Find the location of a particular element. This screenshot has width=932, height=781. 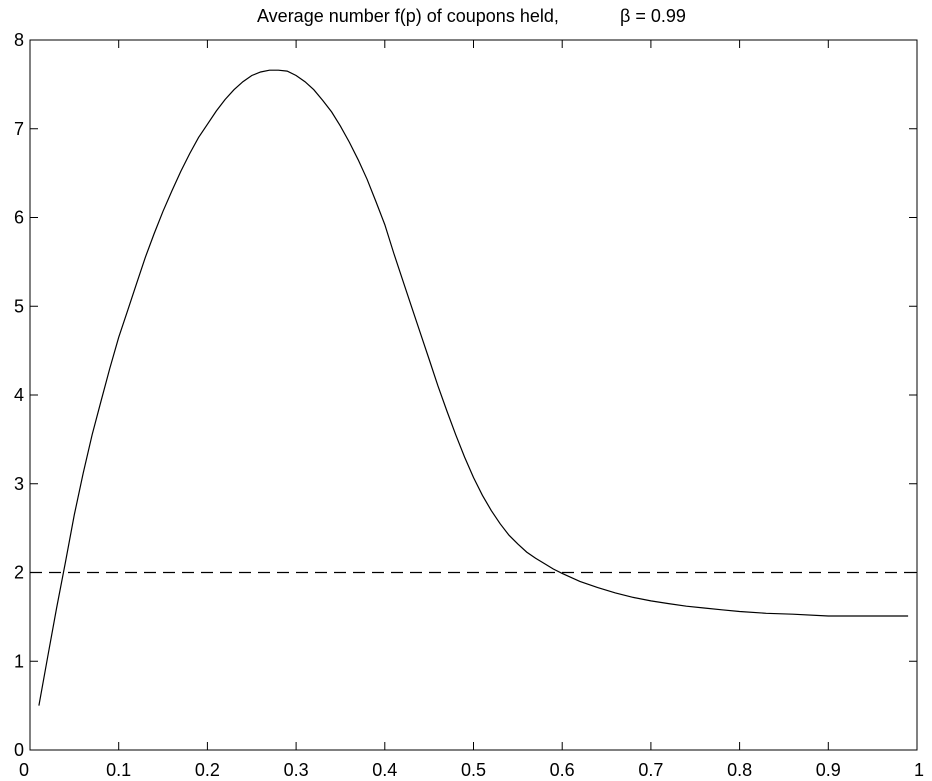

y-tick-label: 1 is located at coordinates (19, 661).